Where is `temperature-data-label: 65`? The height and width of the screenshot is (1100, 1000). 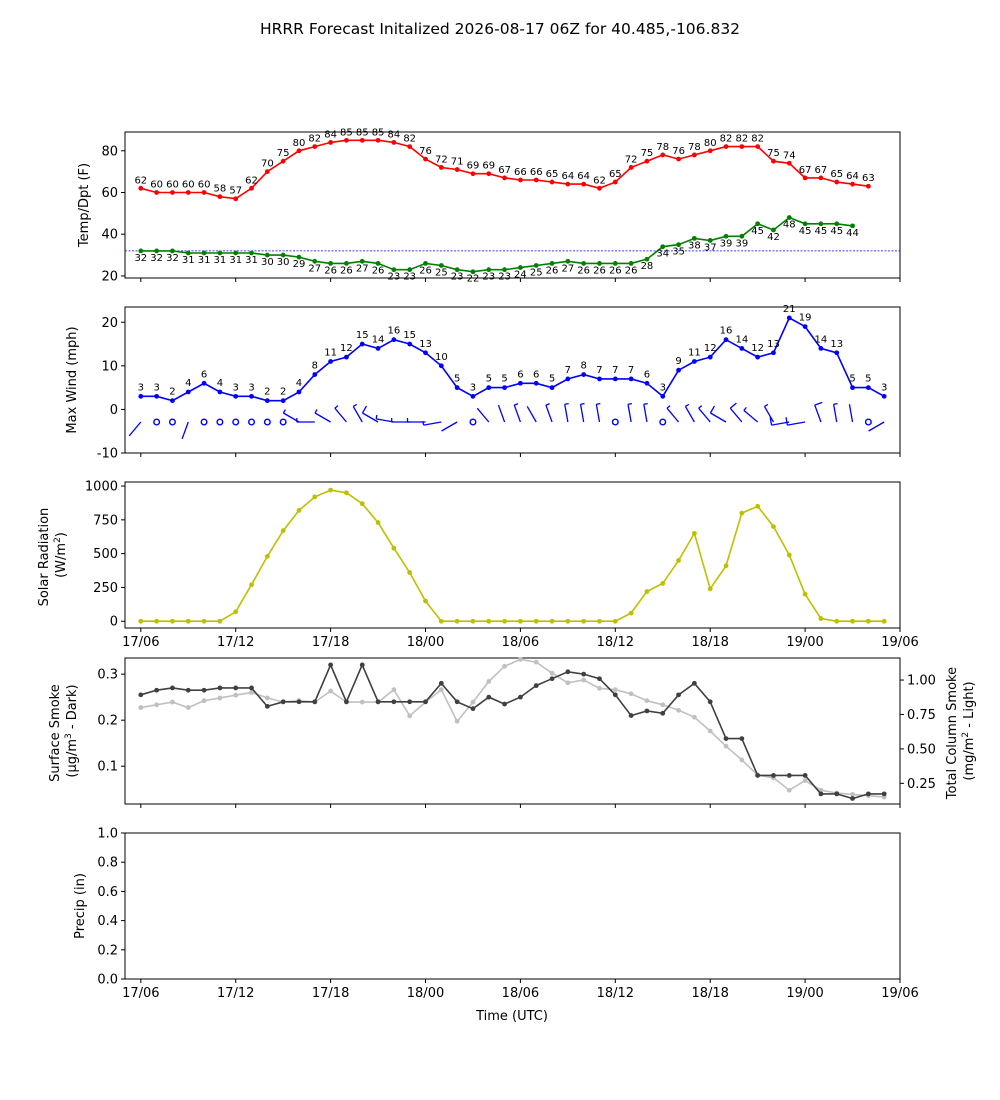
temperature-data-label: 65 is located at coordinates (615, 174).